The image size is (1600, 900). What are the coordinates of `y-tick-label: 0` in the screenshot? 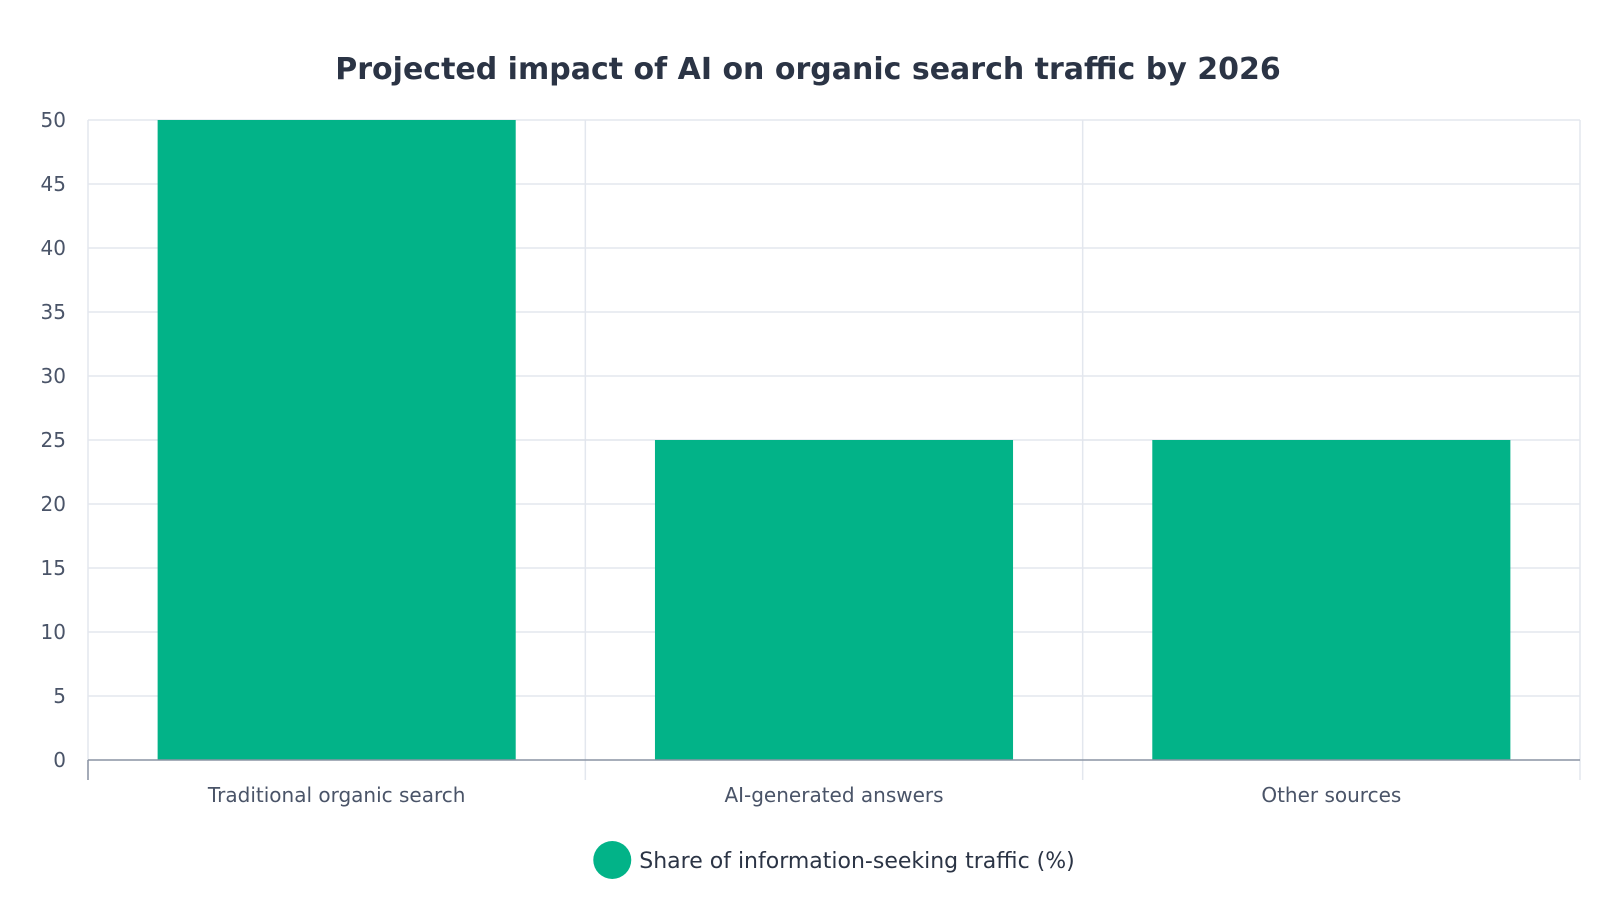 It's located at (59, 760).